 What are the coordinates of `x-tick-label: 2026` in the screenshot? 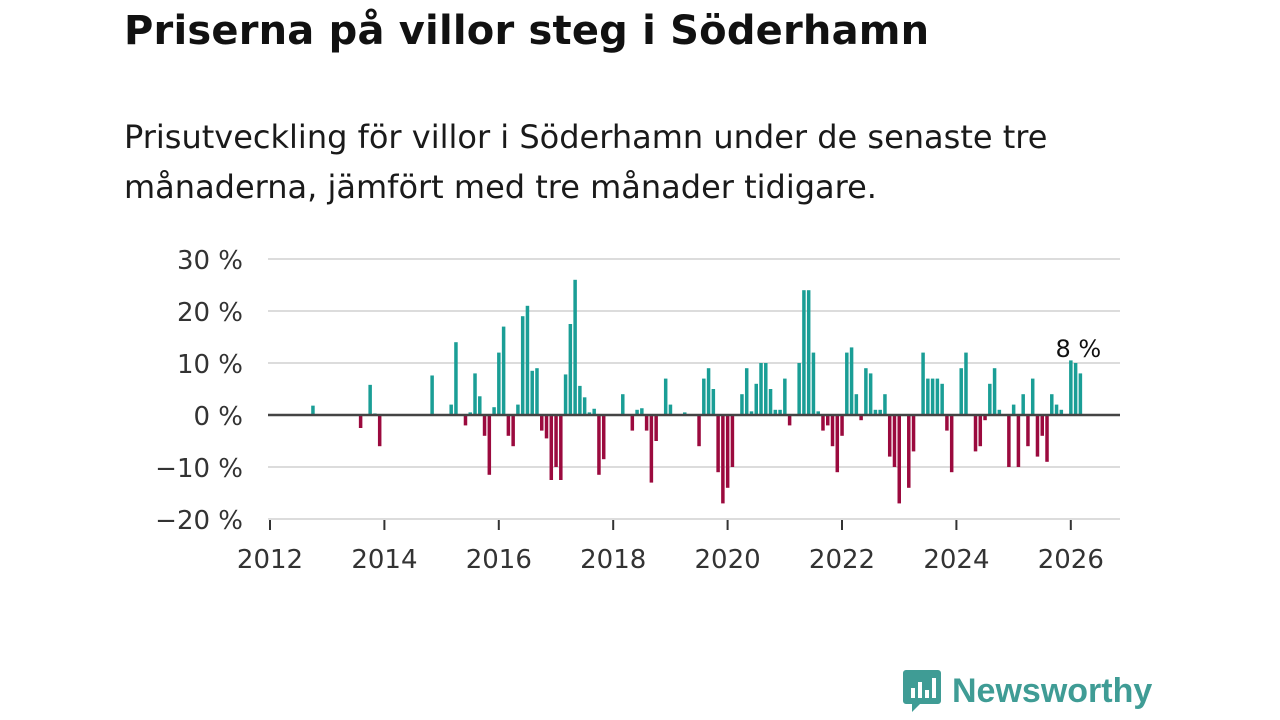 It's located at (1071, 560).